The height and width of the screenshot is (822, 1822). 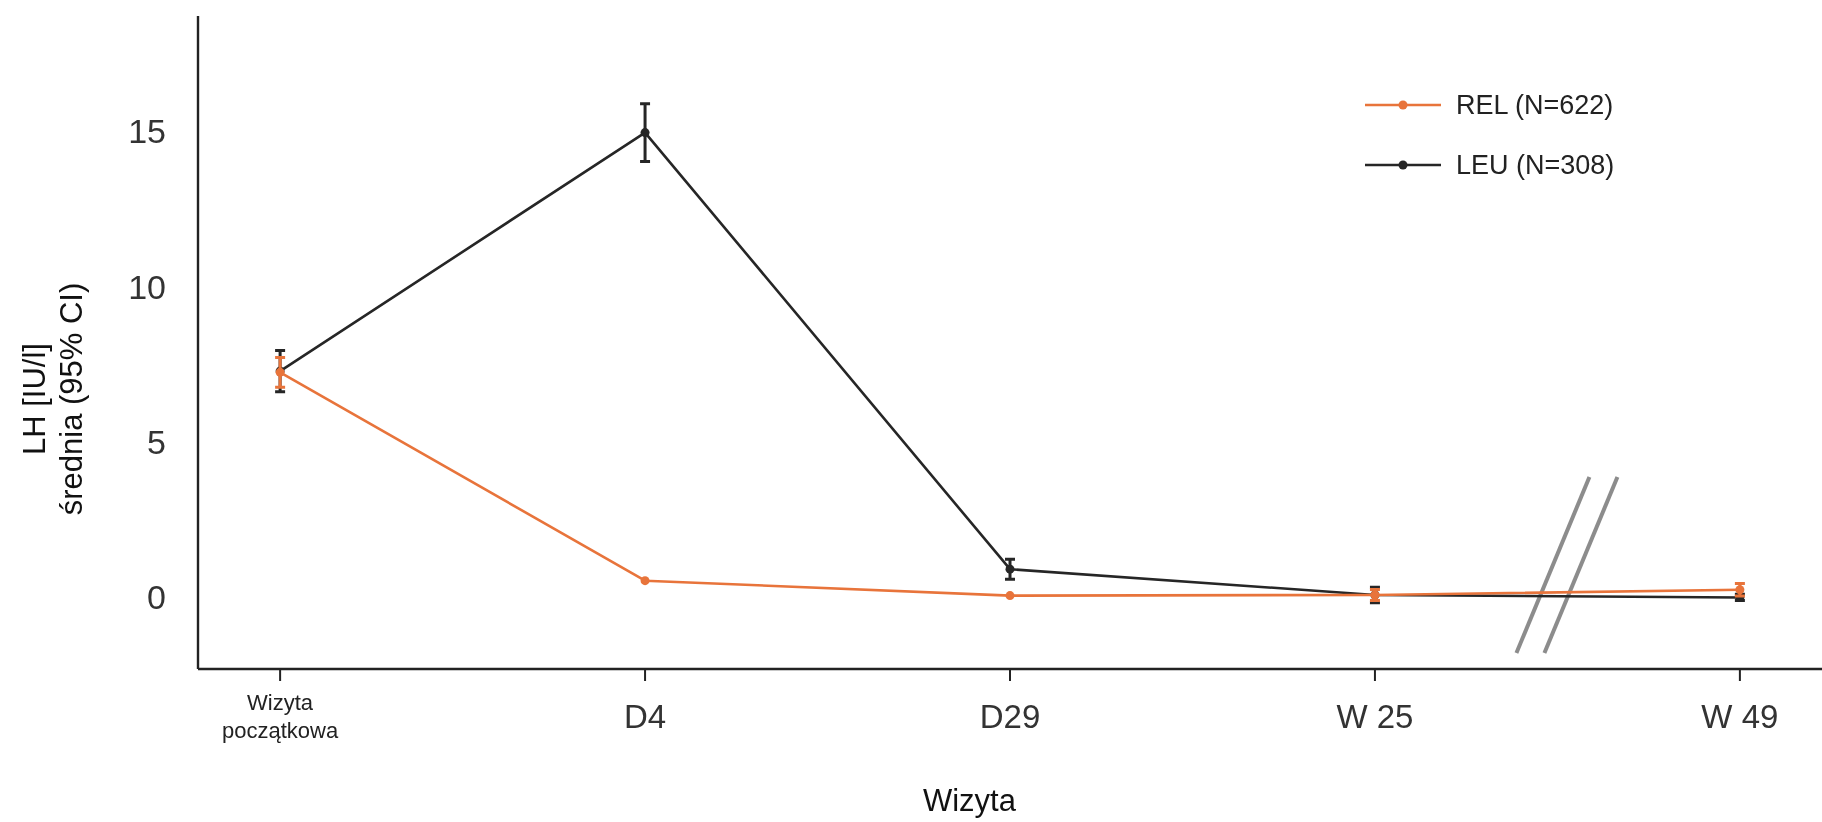 What do you see at coordinates (969, 800) in the screenshot?
I see `x-axis-title: Wizyta` at bounding box center [969, 800].